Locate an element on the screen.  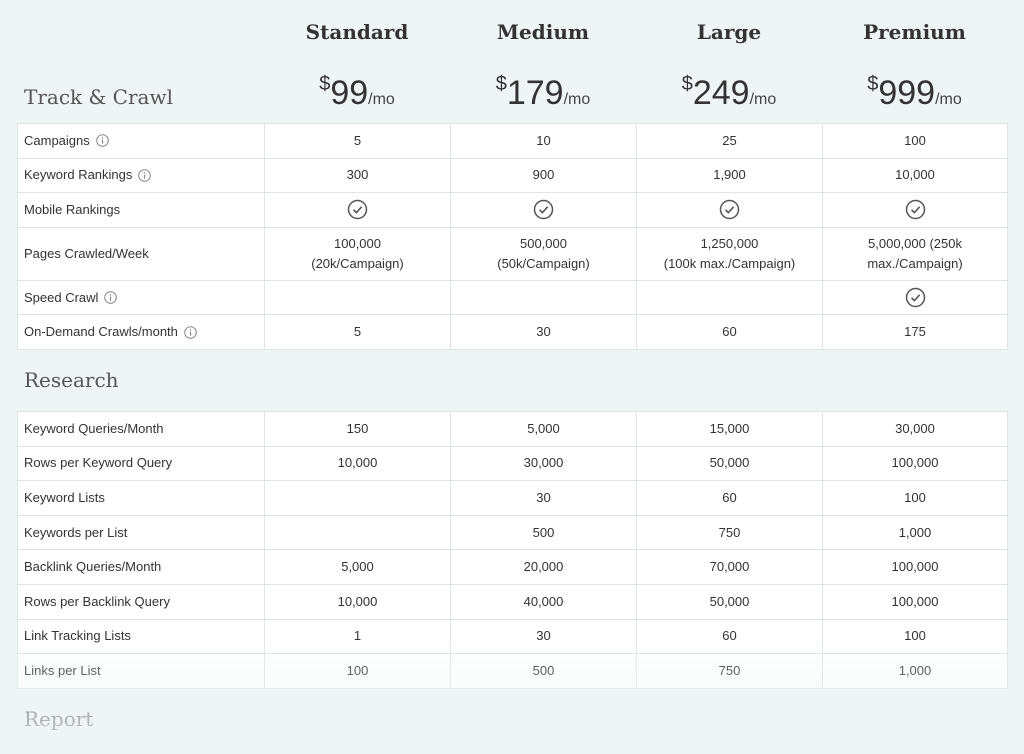
feature-name: Rows per Backlink Query is located at coordinates (97, 601).